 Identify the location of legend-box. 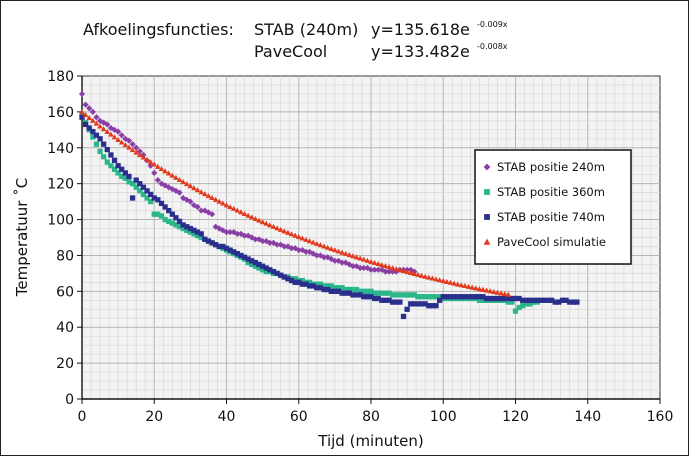
(553, 207).